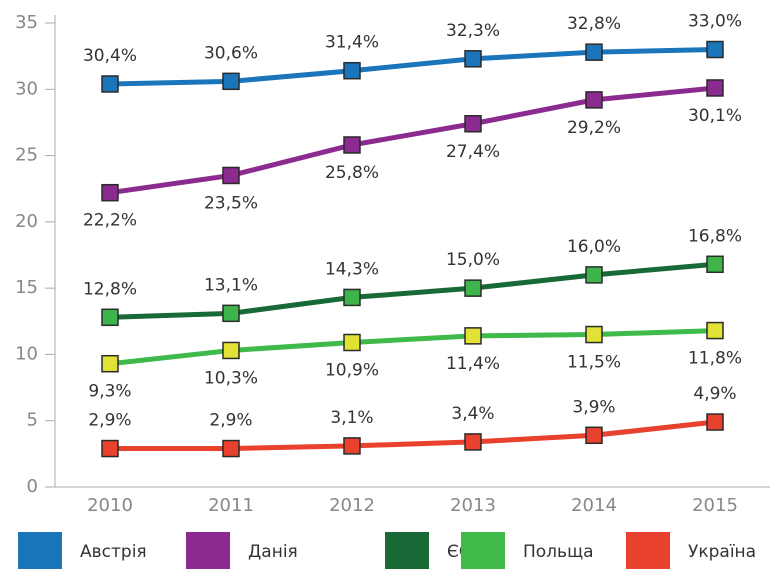  I want to click on y-tick-label: 35, so click(26, 22).